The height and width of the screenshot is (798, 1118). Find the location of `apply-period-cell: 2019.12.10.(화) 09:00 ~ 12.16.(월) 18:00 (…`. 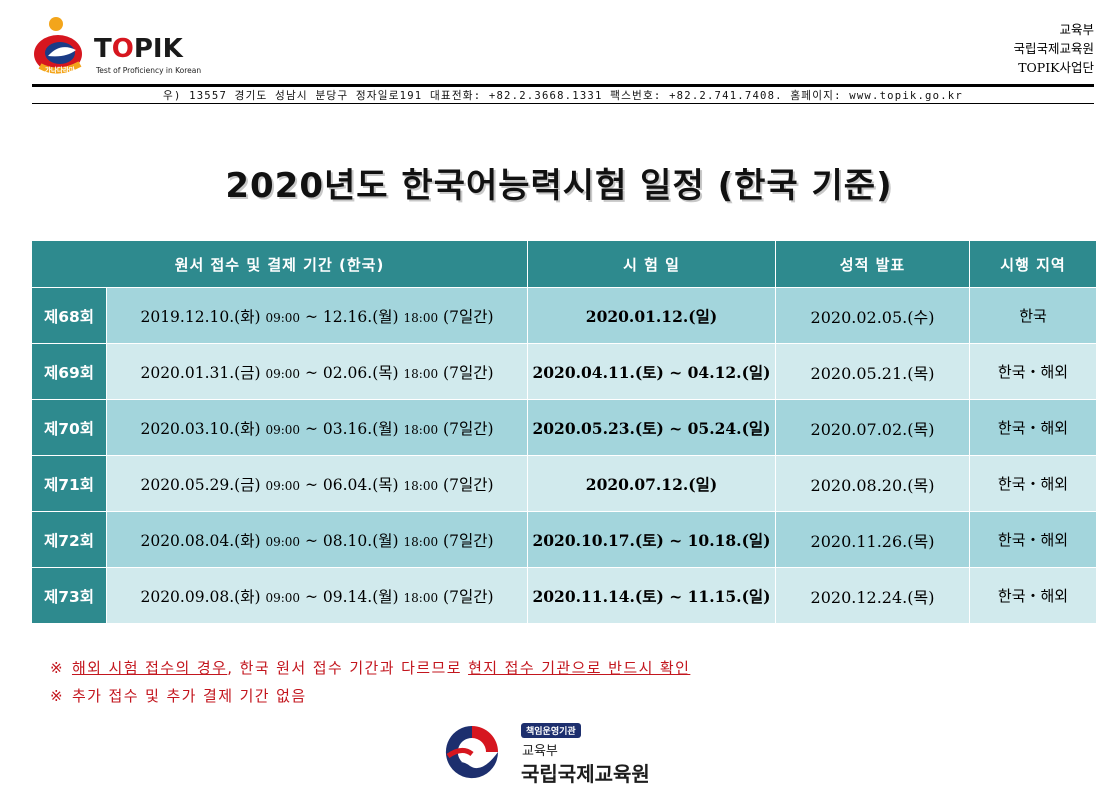

apply-period-cell: 2019.12.10.(화) 09:00 ~ 12.16.(월) 18:00 (… is located at coordinates (317, 315).